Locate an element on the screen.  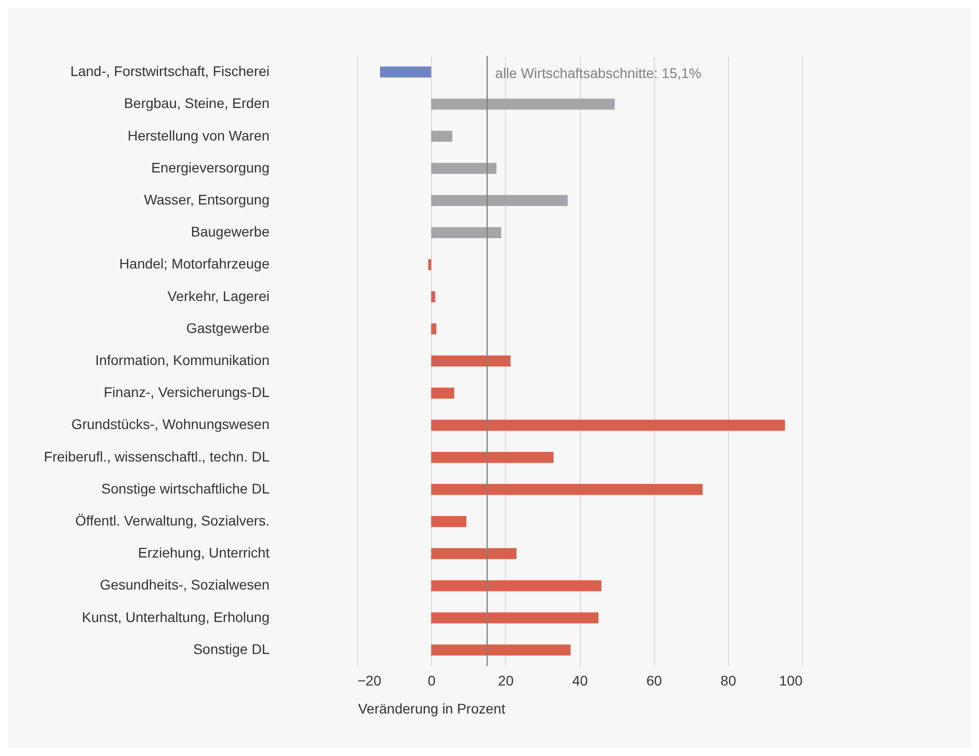
x-tick-label: 60 is located at coordinates (654, 680).